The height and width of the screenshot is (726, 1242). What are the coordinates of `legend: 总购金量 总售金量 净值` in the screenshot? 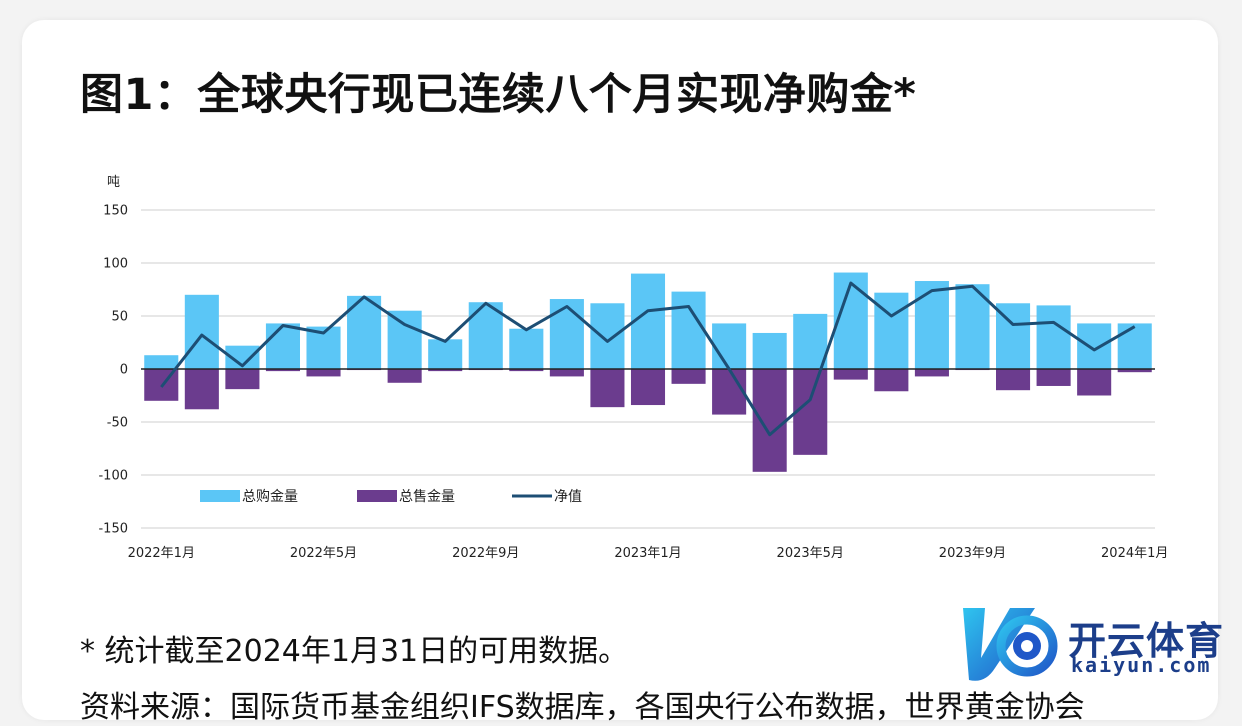 It's located at (391, 497).